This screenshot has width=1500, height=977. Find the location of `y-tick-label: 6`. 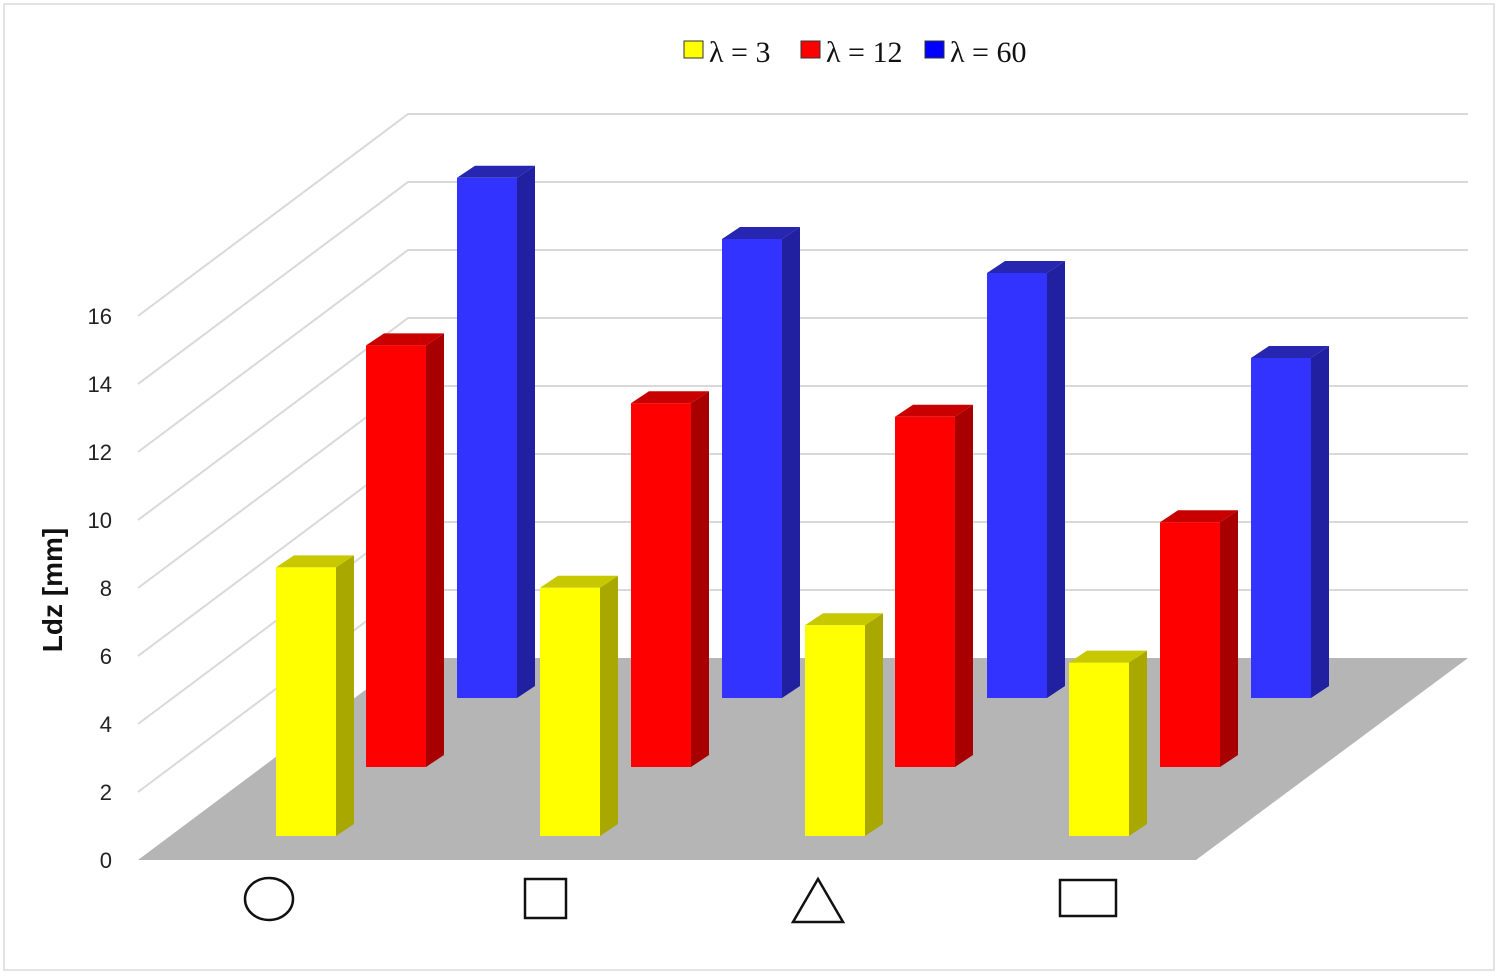

y-tick-label: 6 is located at coordinates (106, 656).